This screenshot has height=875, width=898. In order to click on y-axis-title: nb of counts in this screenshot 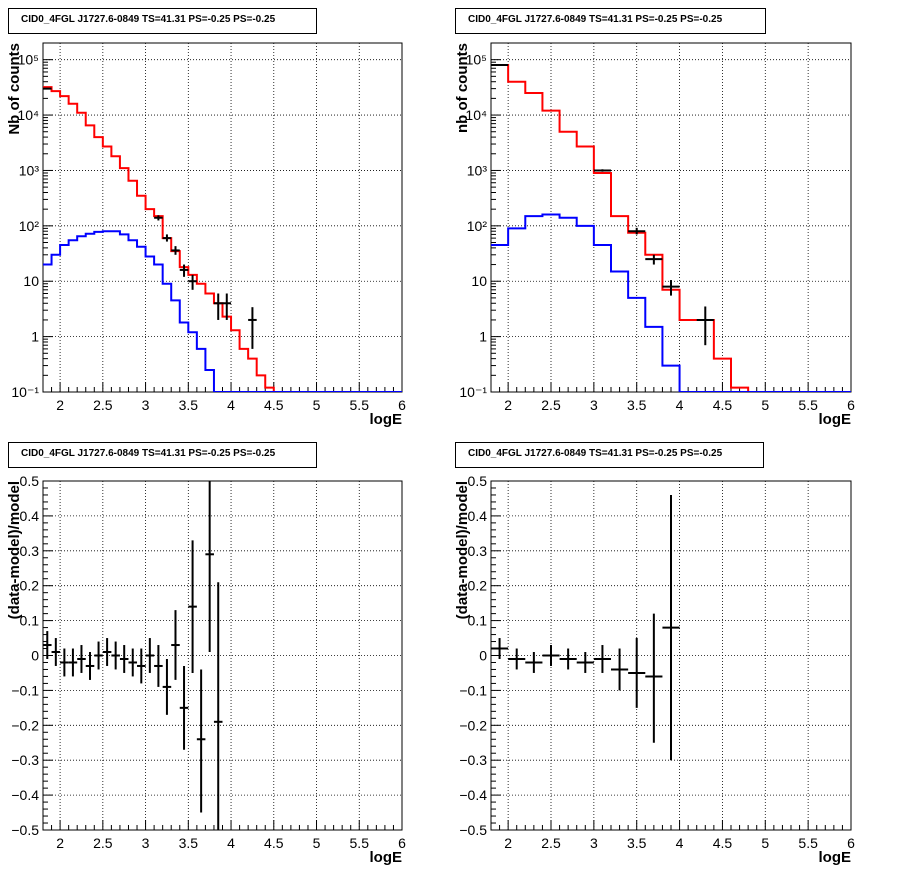, I will do `click(462, 88)`.